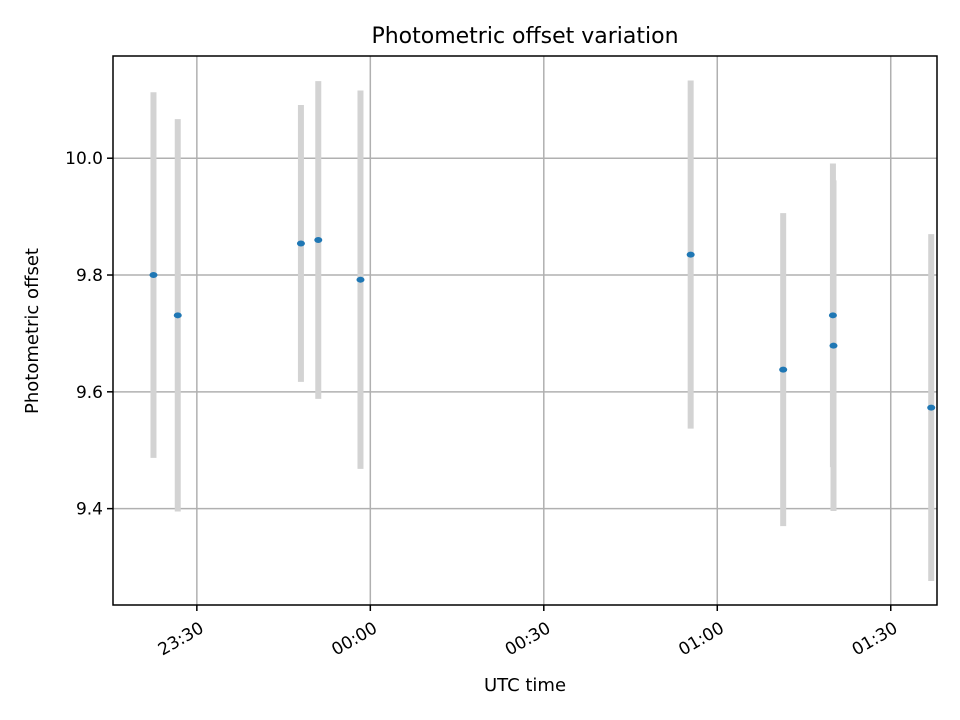 The width and height of the screenshot is (960, 720). What do you see at coordinates (701, 639) in the screenshot?
I see `x-tick-label: 01:00` at bounding box center [701, 639].